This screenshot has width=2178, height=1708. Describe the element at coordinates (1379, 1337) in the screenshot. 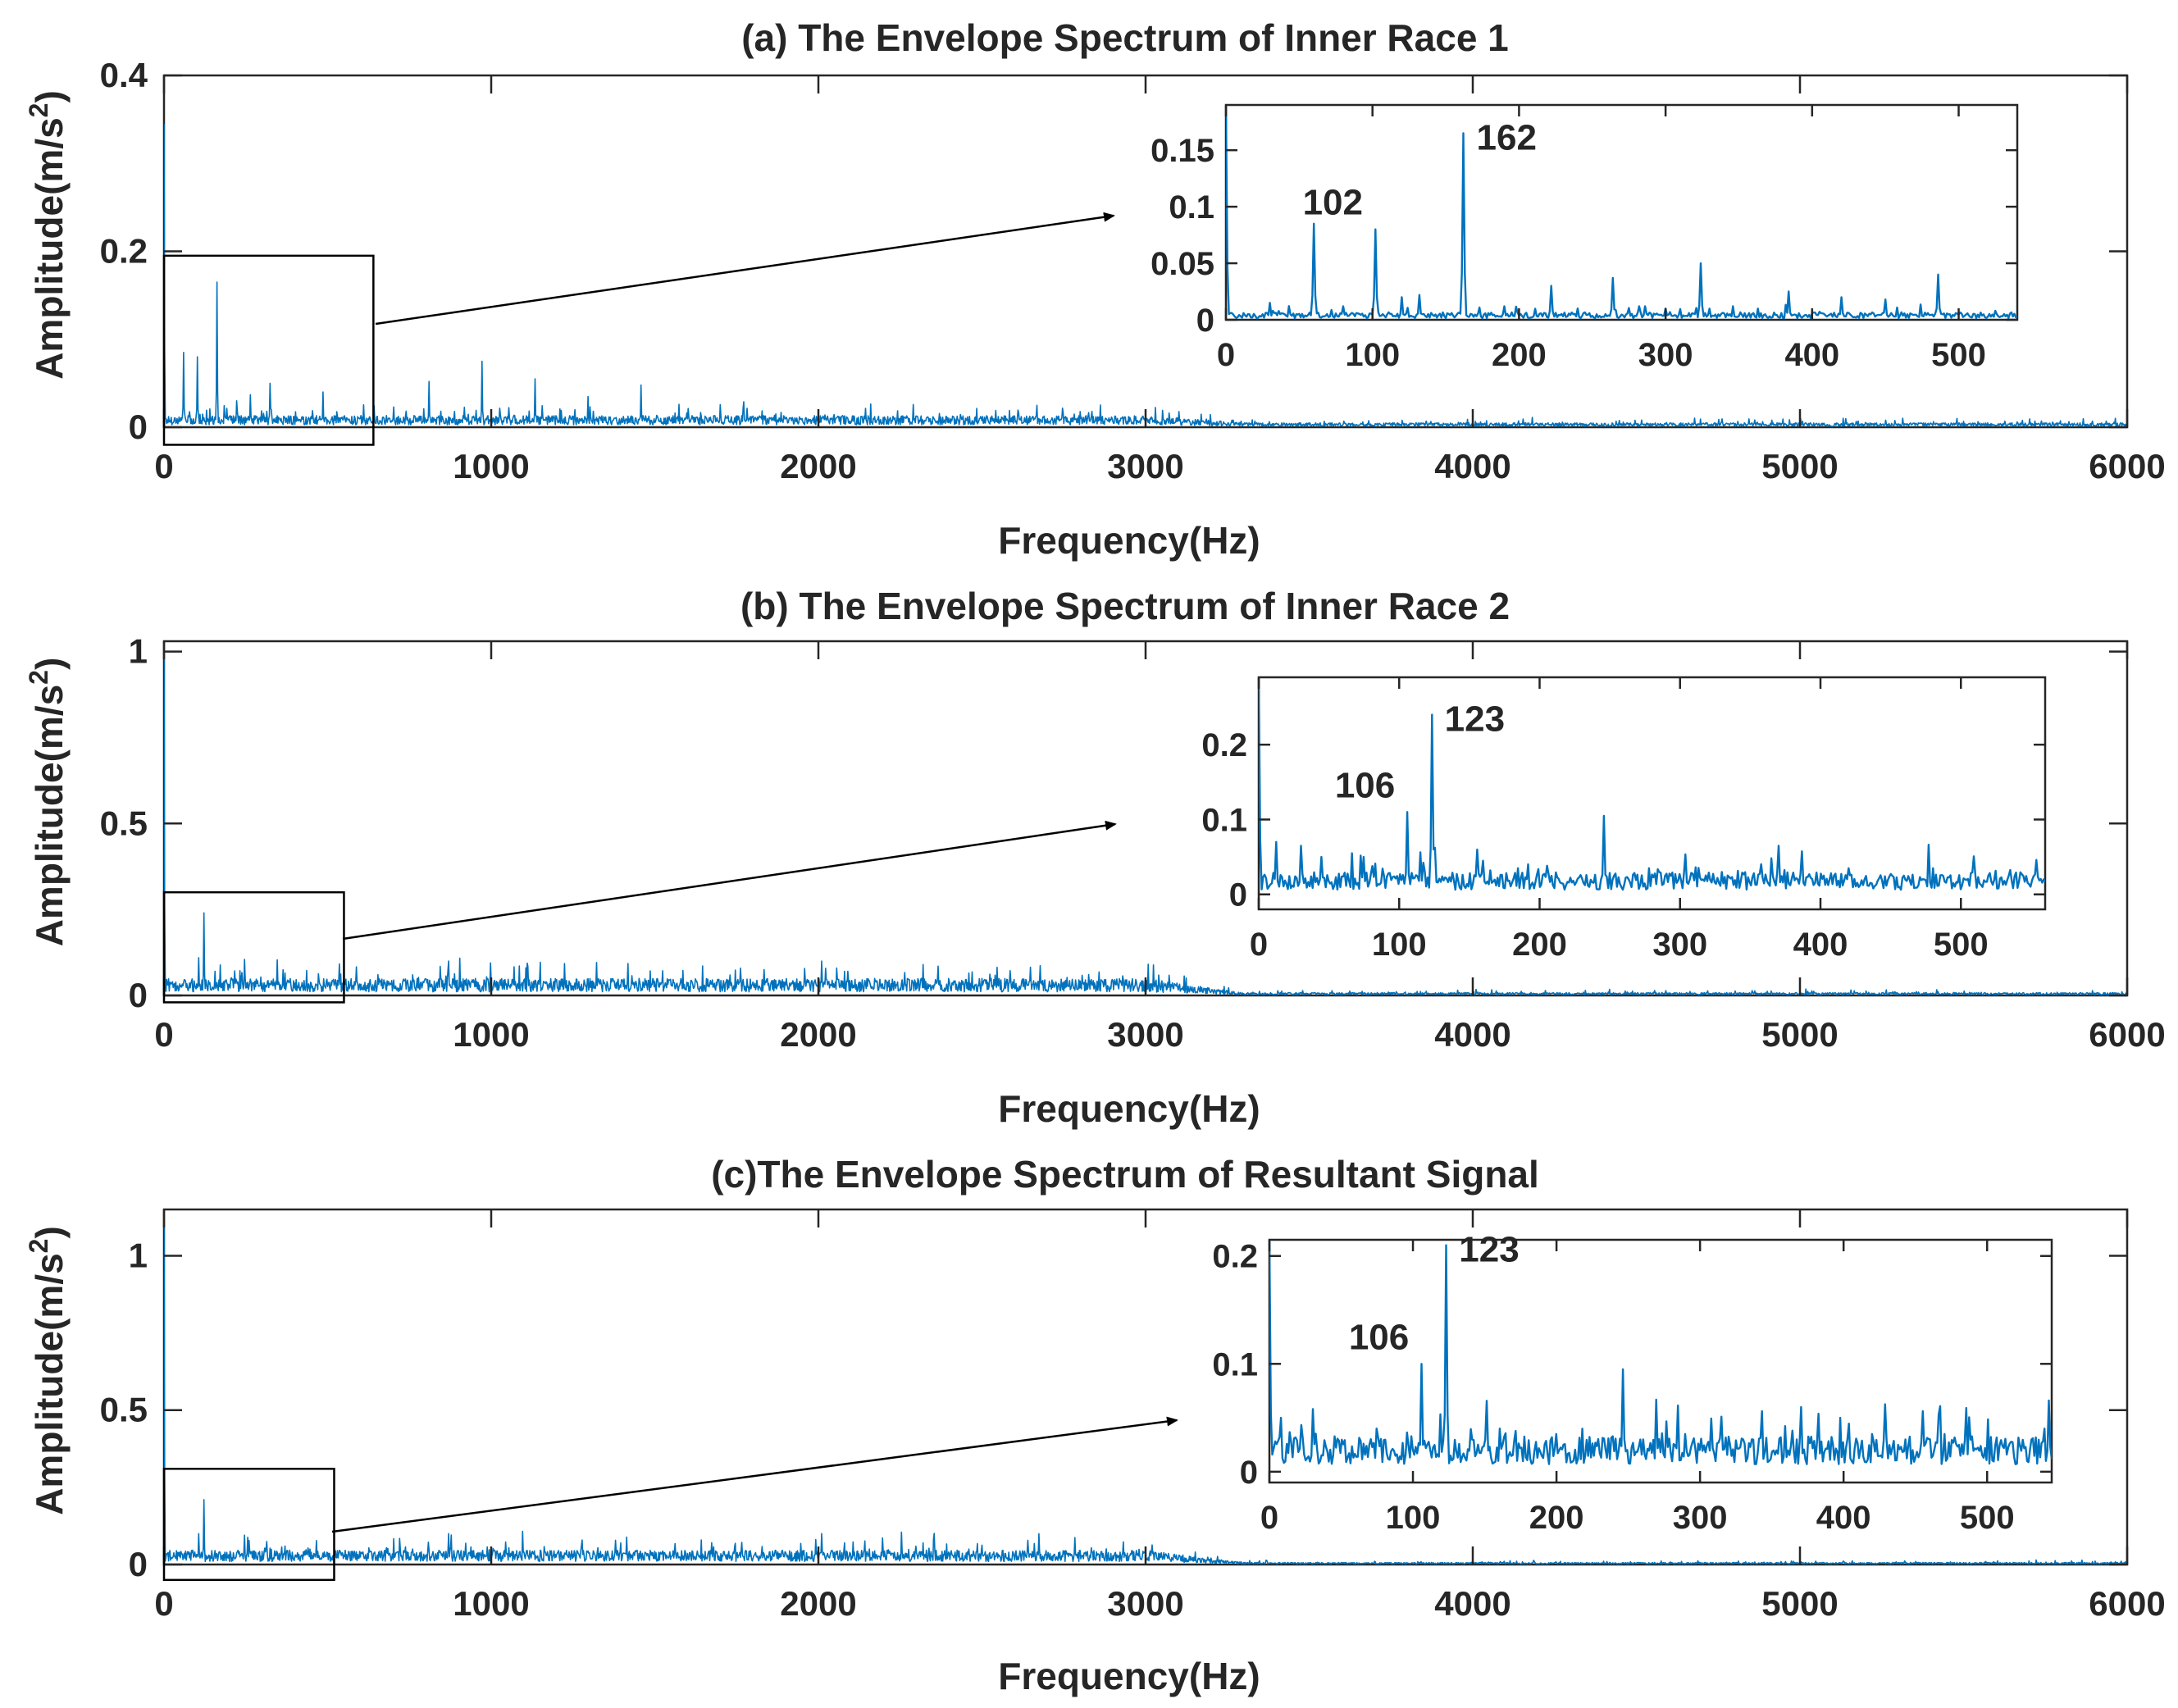

I see `panel-c-peak-label: 106` at that location.